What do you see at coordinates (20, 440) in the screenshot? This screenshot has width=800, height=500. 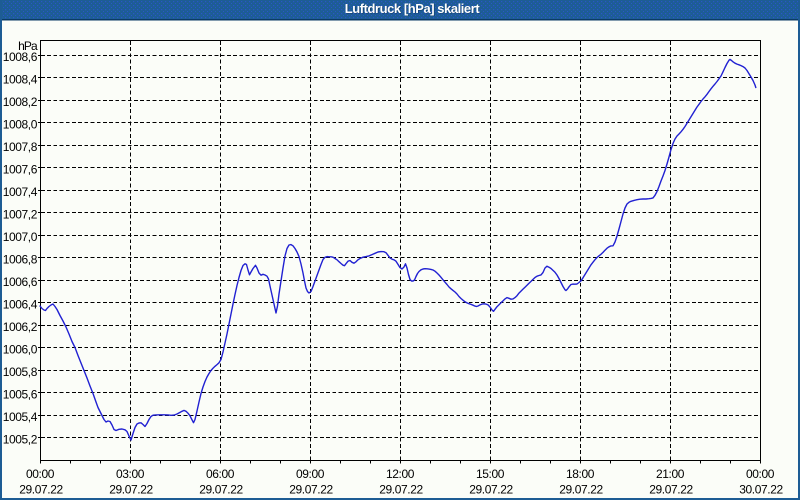 I see `svg-text: 1005,2` at bounding box center [20, 440].